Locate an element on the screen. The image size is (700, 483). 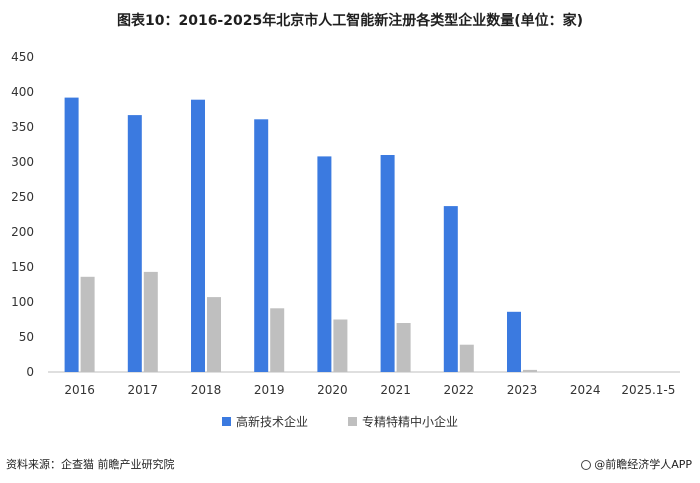
bar-specialized-2018 is located at coordinates (214, 334).